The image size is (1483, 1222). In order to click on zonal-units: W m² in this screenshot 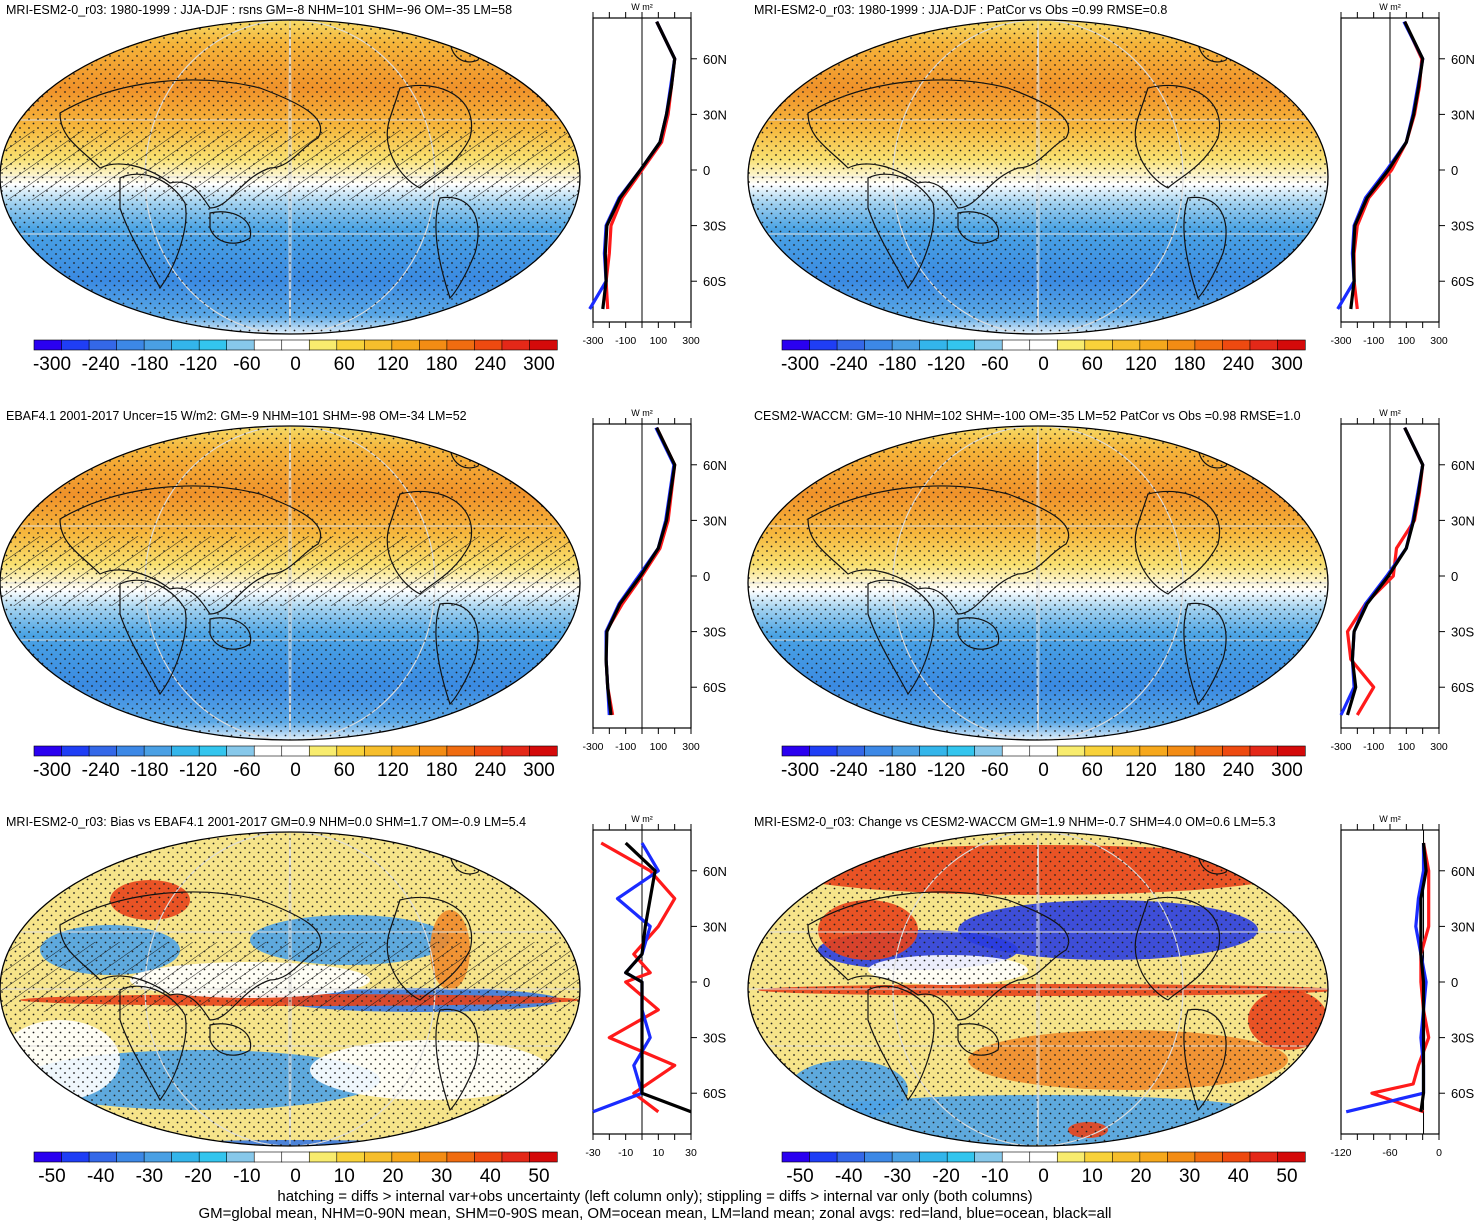, I will do `click(642, 7)`.